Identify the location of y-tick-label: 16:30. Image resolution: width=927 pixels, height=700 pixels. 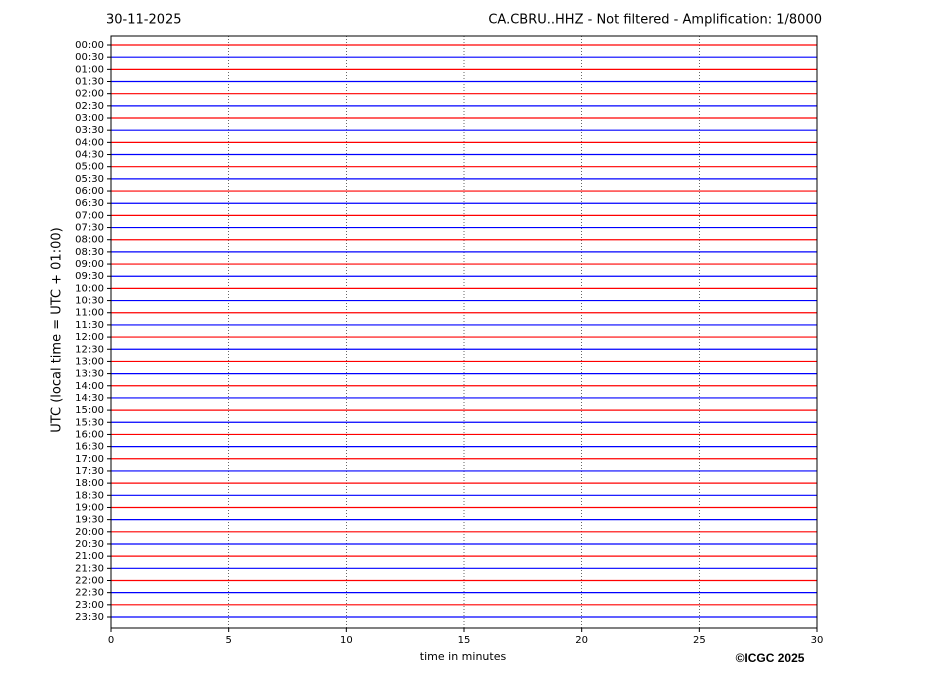
(89, 447).